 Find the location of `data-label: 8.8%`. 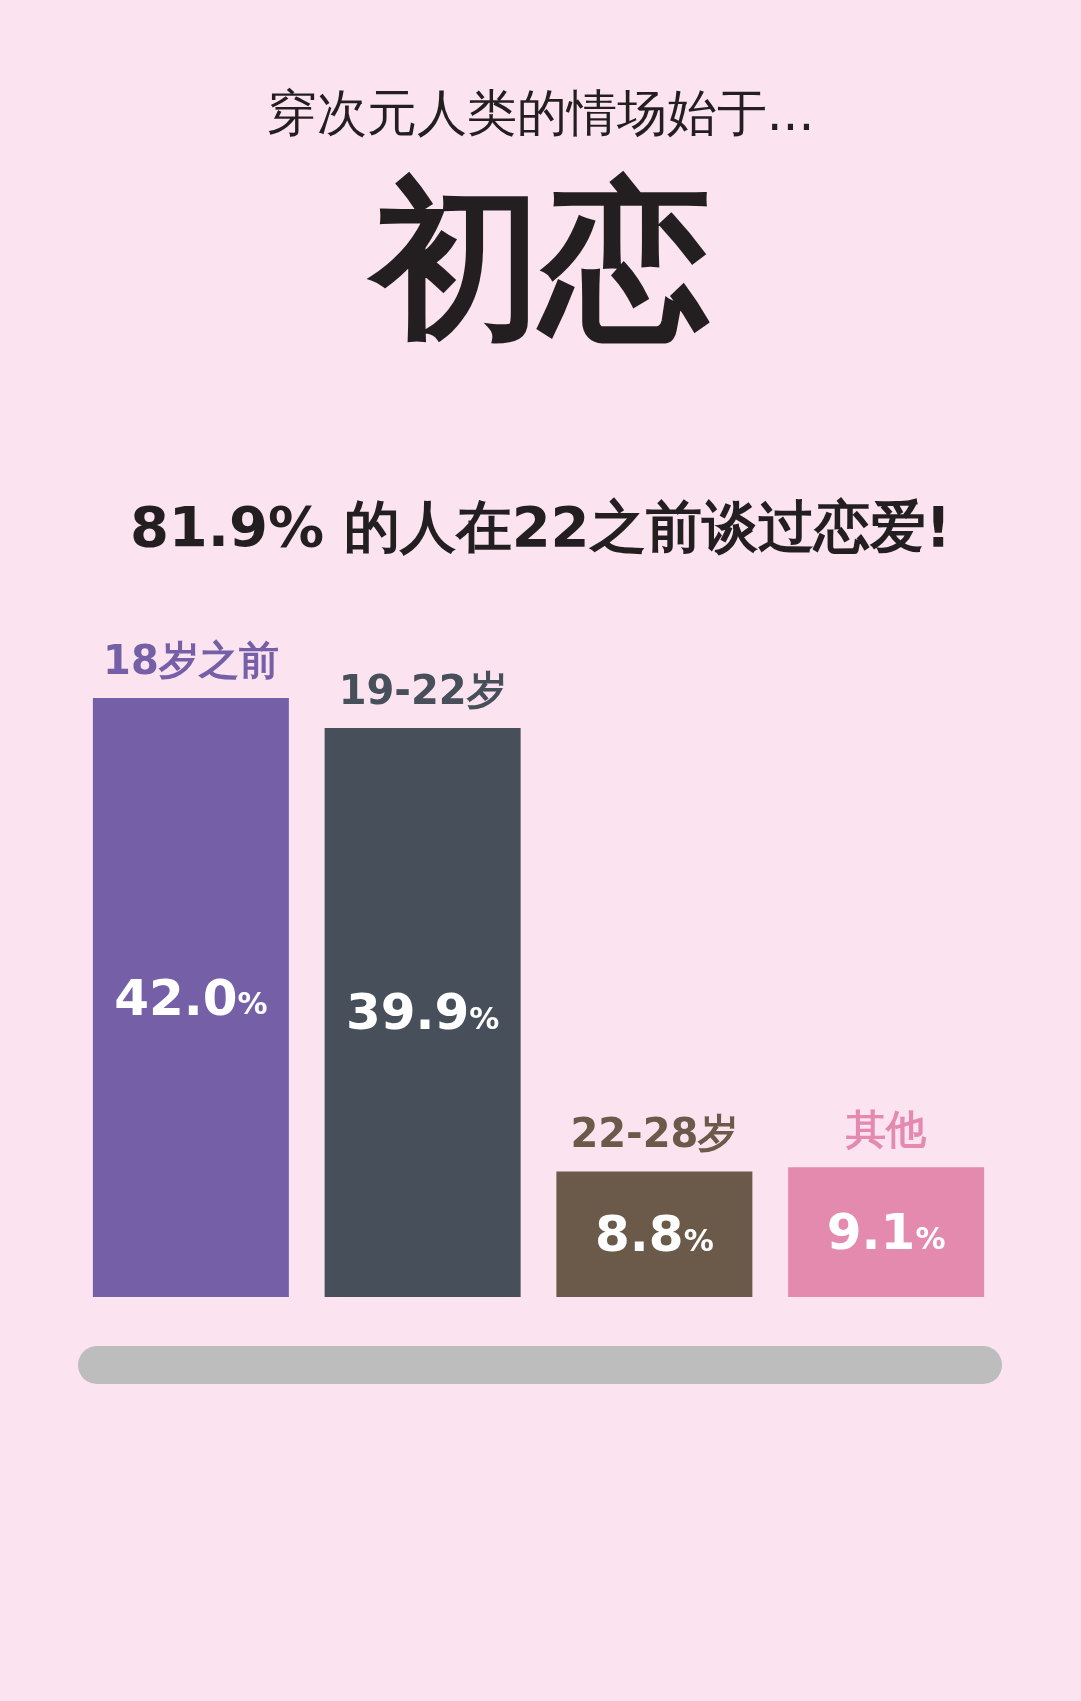

data-label: 8.8% is located at coordinates (654, 1234).